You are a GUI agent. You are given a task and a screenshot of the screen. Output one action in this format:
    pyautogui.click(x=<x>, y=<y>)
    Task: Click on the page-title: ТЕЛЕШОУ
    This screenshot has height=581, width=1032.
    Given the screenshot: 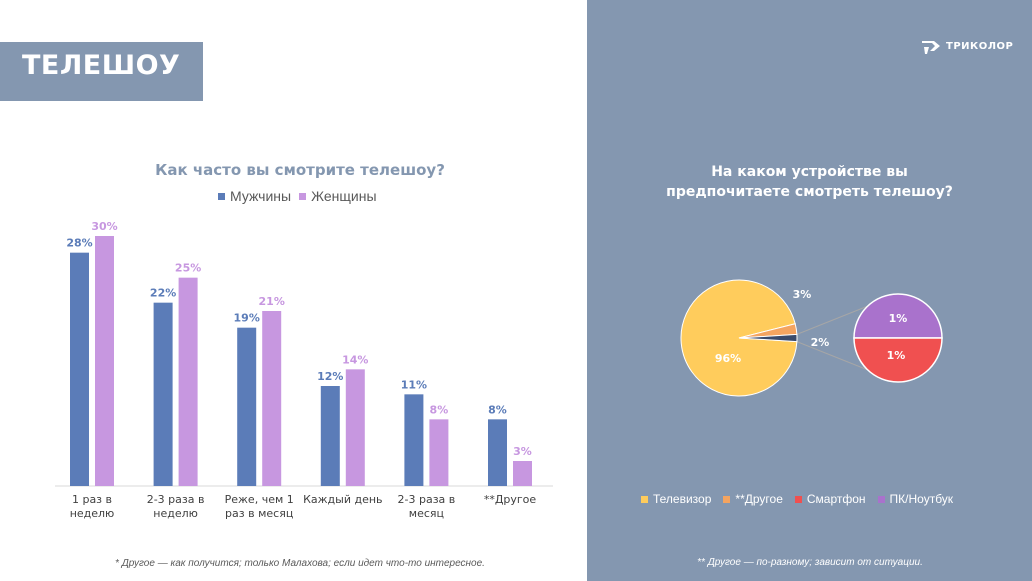 What is the action you would take?
    pyautogui.click(x=101, y=65)
    